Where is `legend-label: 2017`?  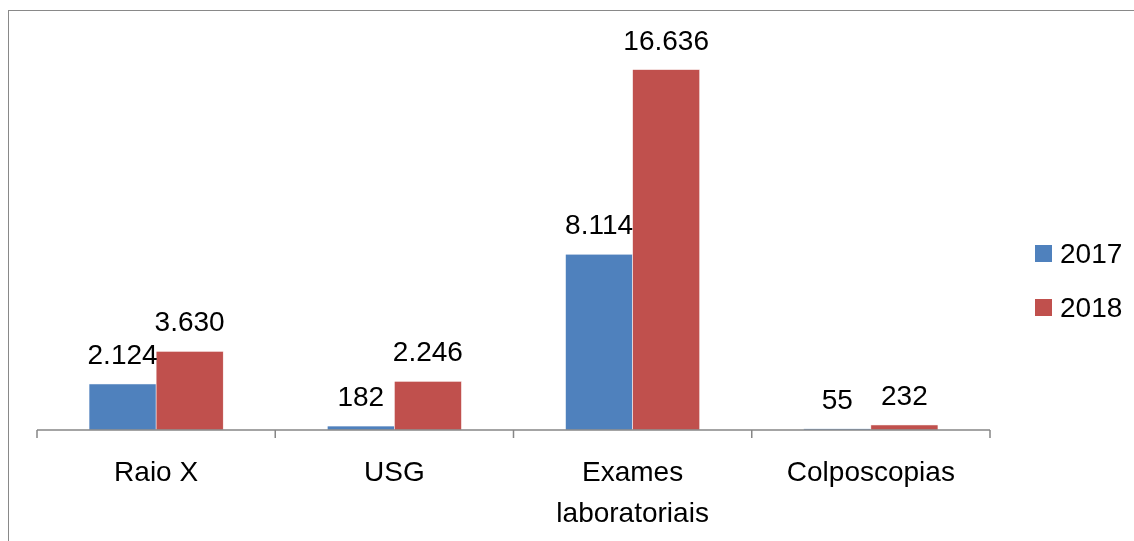
legend-label: 2017 is located at coordinates (1091, 253).